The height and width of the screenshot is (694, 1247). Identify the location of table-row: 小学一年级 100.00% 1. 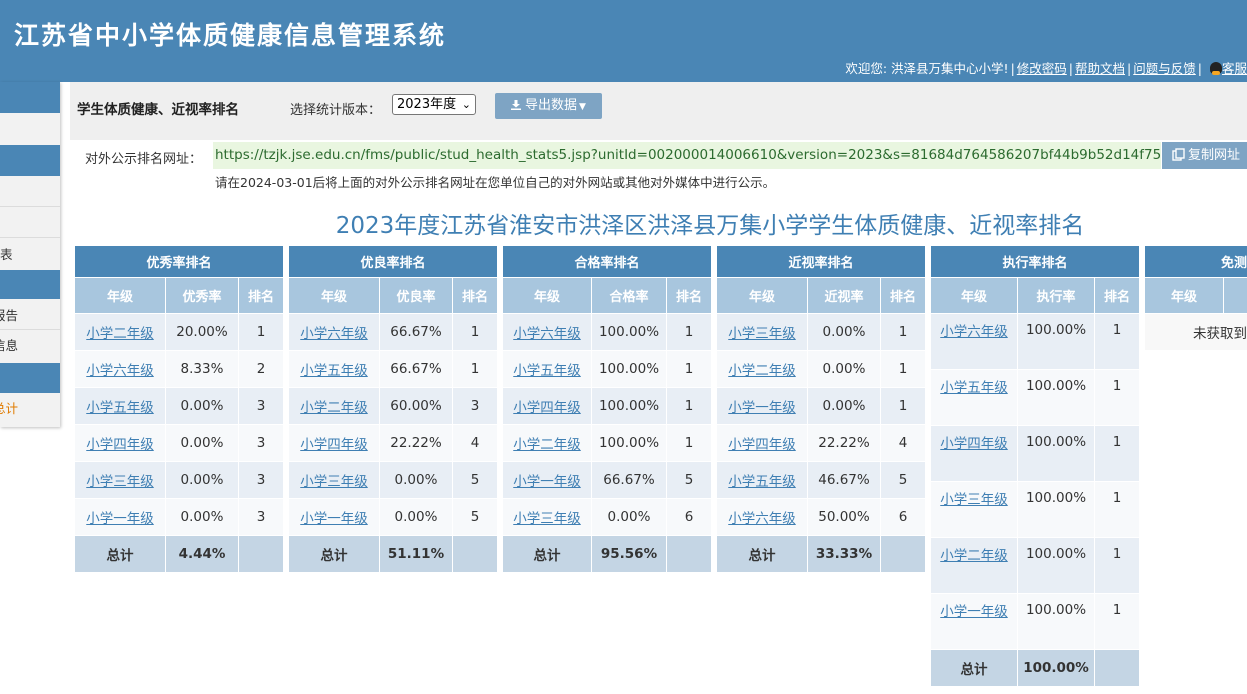
(1035, 621).